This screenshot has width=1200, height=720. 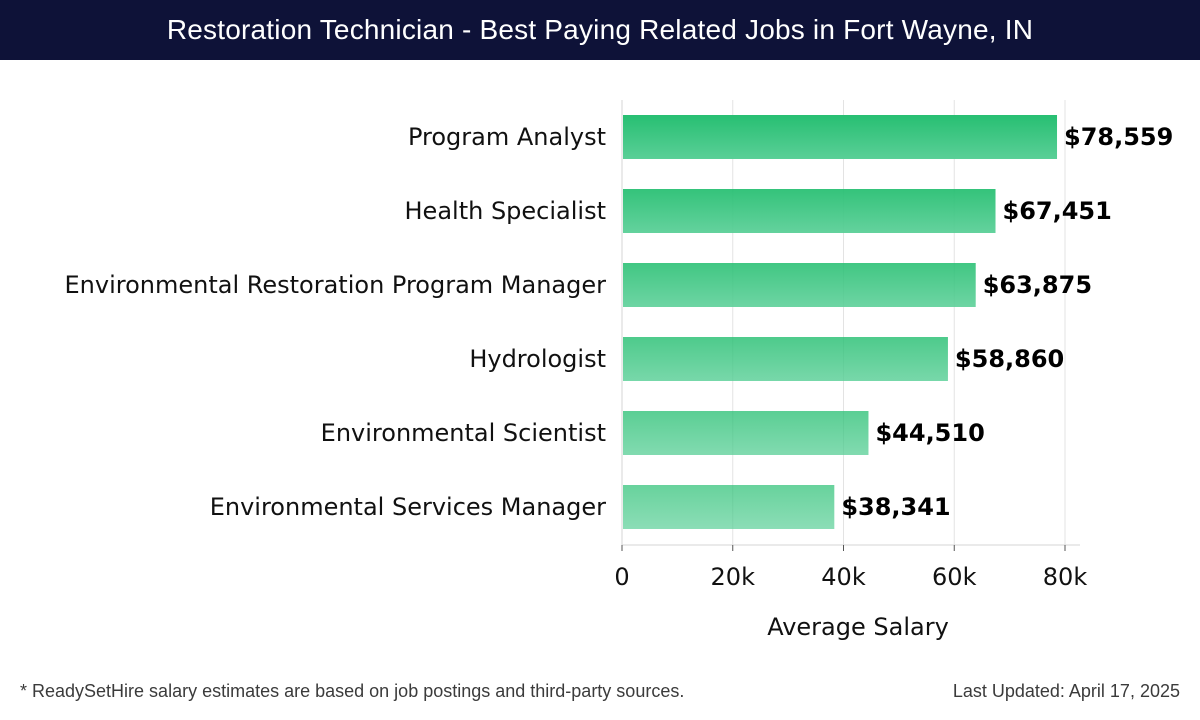 What do you see at coordinates (621, 577) in the screenshot?
I see `x-tick-label: 0` at bounding box center [621, 577].